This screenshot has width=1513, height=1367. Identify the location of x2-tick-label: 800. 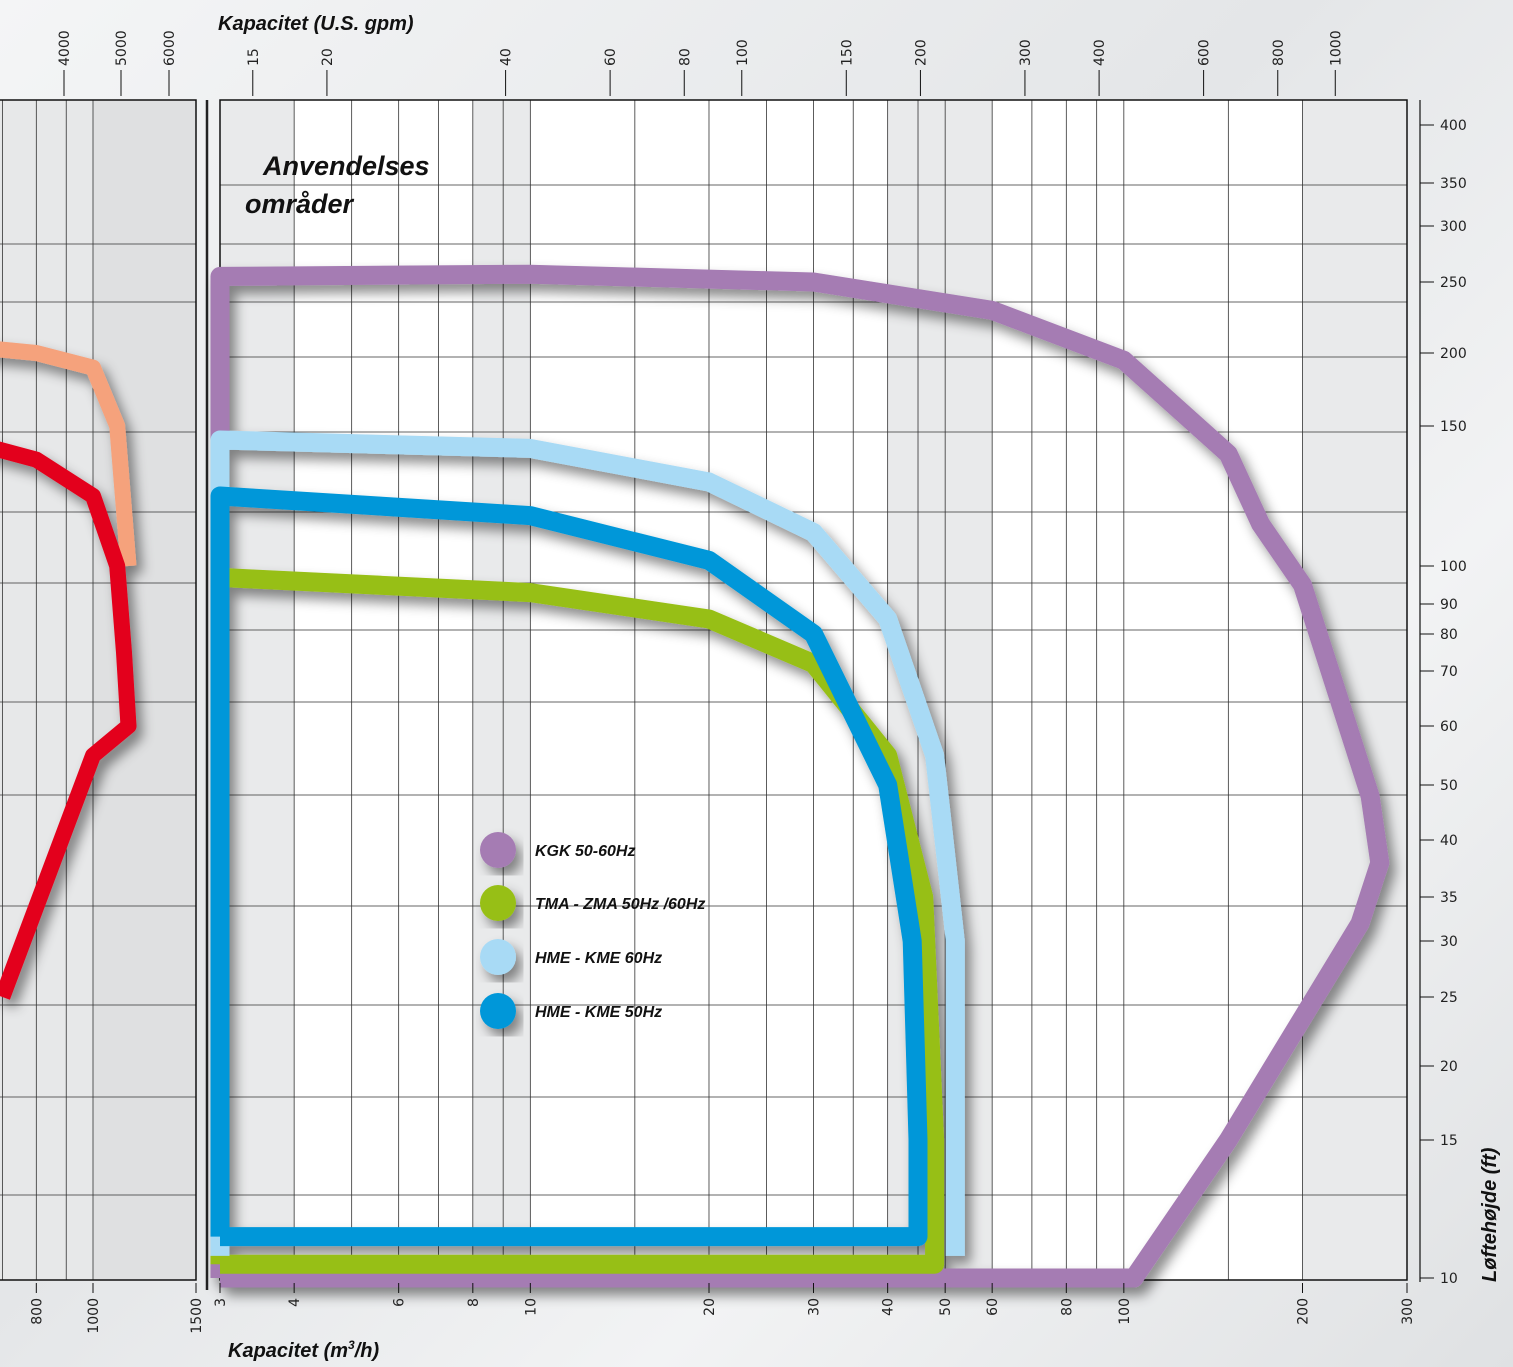
(1279, 52).